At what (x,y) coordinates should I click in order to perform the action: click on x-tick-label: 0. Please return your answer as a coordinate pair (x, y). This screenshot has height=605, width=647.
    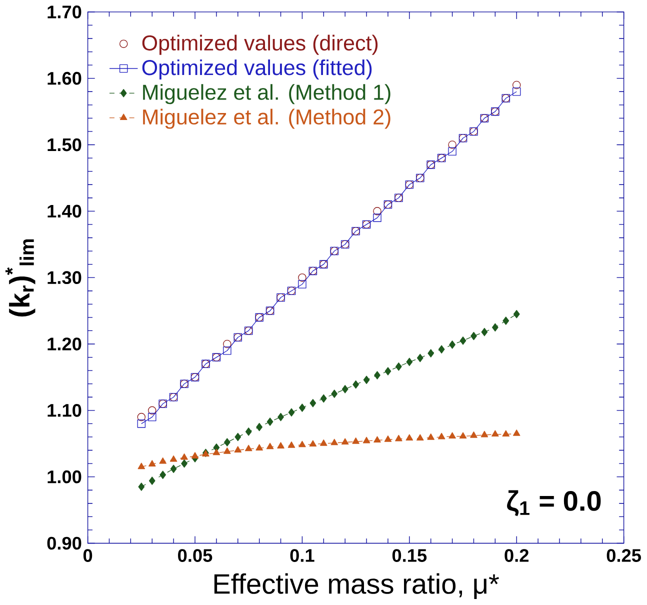
    Looking at the image, I should click on (87, 555).